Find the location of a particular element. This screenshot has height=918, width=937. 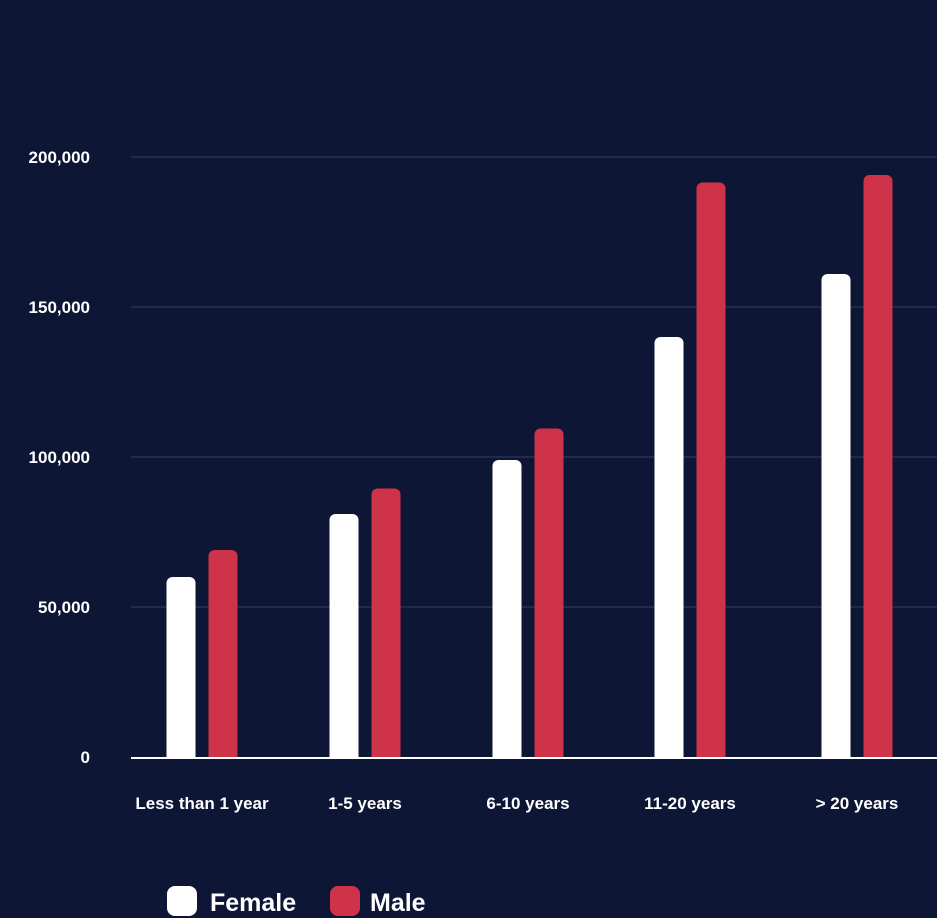

y-tick-label: 150,000 is located at coordinates (59, 307).